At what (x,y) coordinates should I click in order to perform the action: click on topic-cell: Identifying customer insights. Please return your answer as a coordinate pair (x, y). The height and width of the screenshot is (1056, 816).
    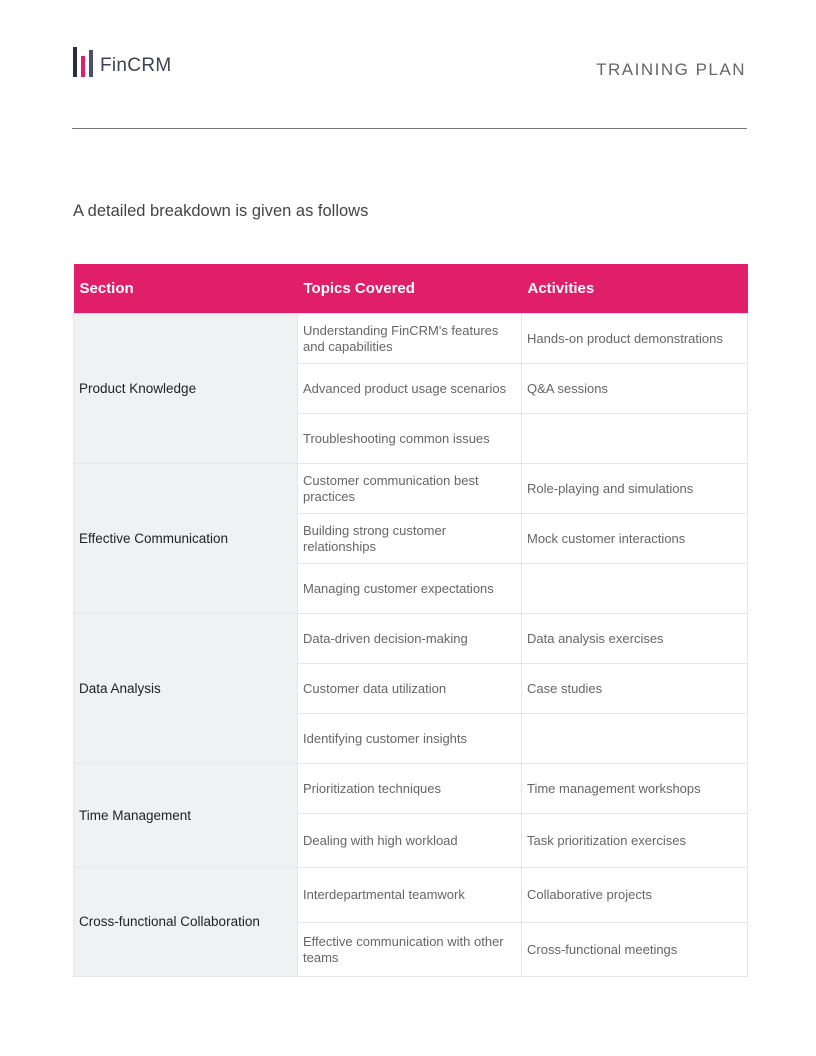
    Looking at the image, I should click on (409, 738).